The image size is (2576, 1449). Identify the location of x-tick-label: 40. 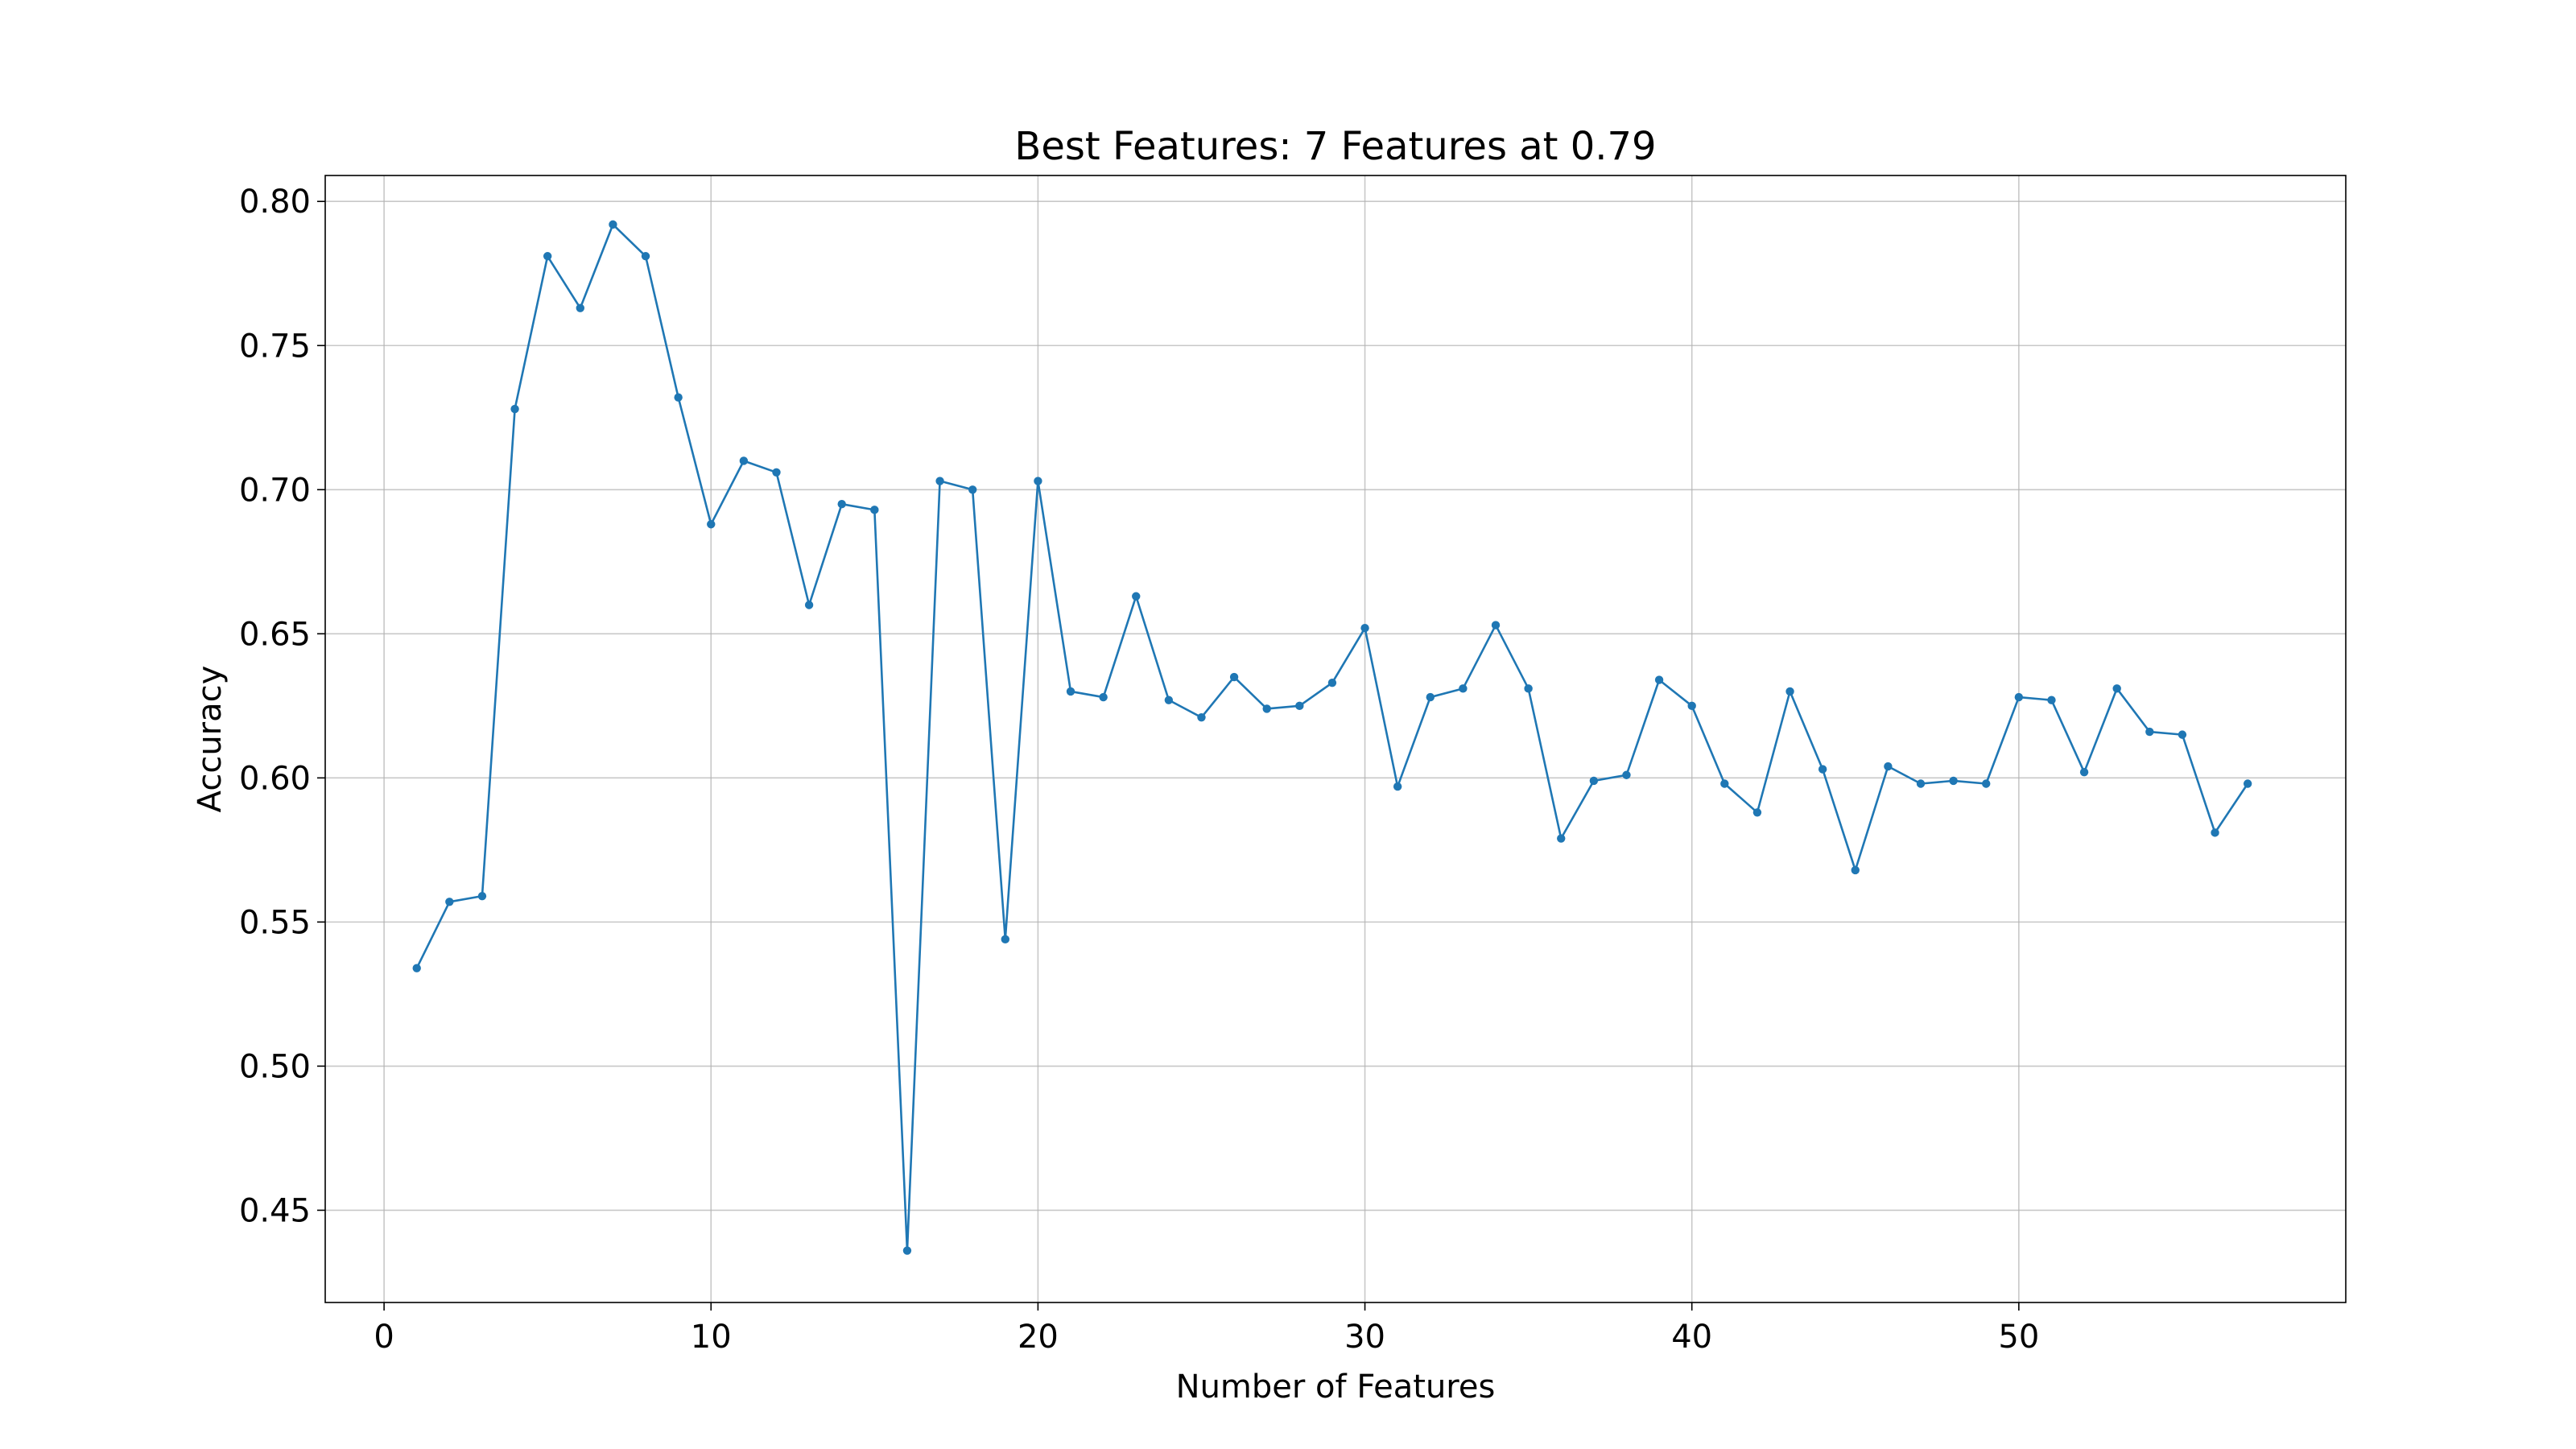
(1691, 1337).